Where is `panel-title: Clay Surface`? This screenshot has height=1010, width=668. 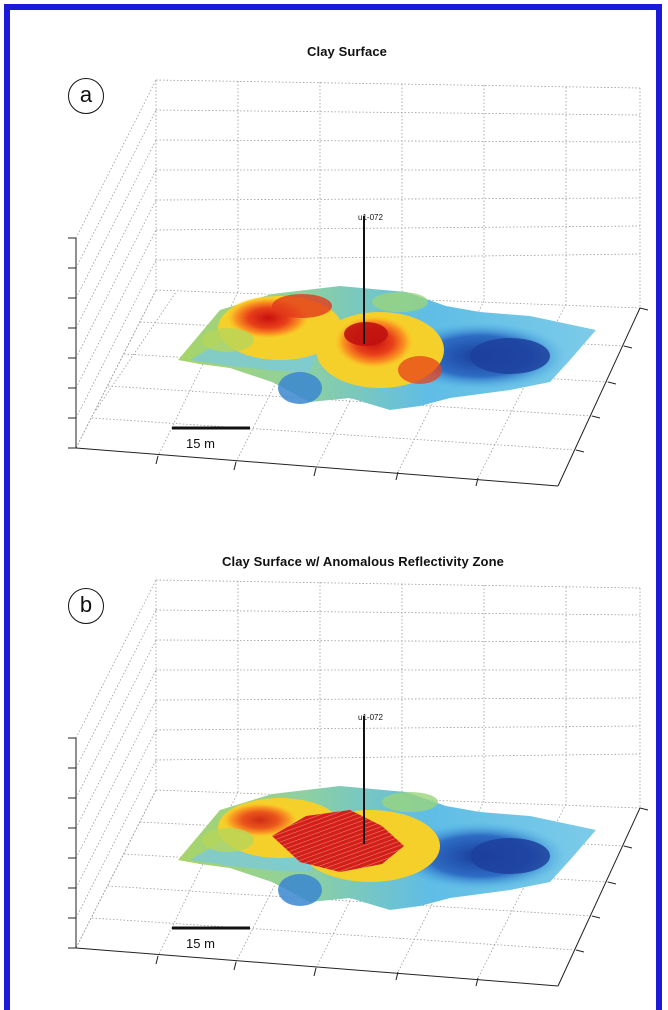 panel-title: Clay Surface is located at coordinates (347, 51).